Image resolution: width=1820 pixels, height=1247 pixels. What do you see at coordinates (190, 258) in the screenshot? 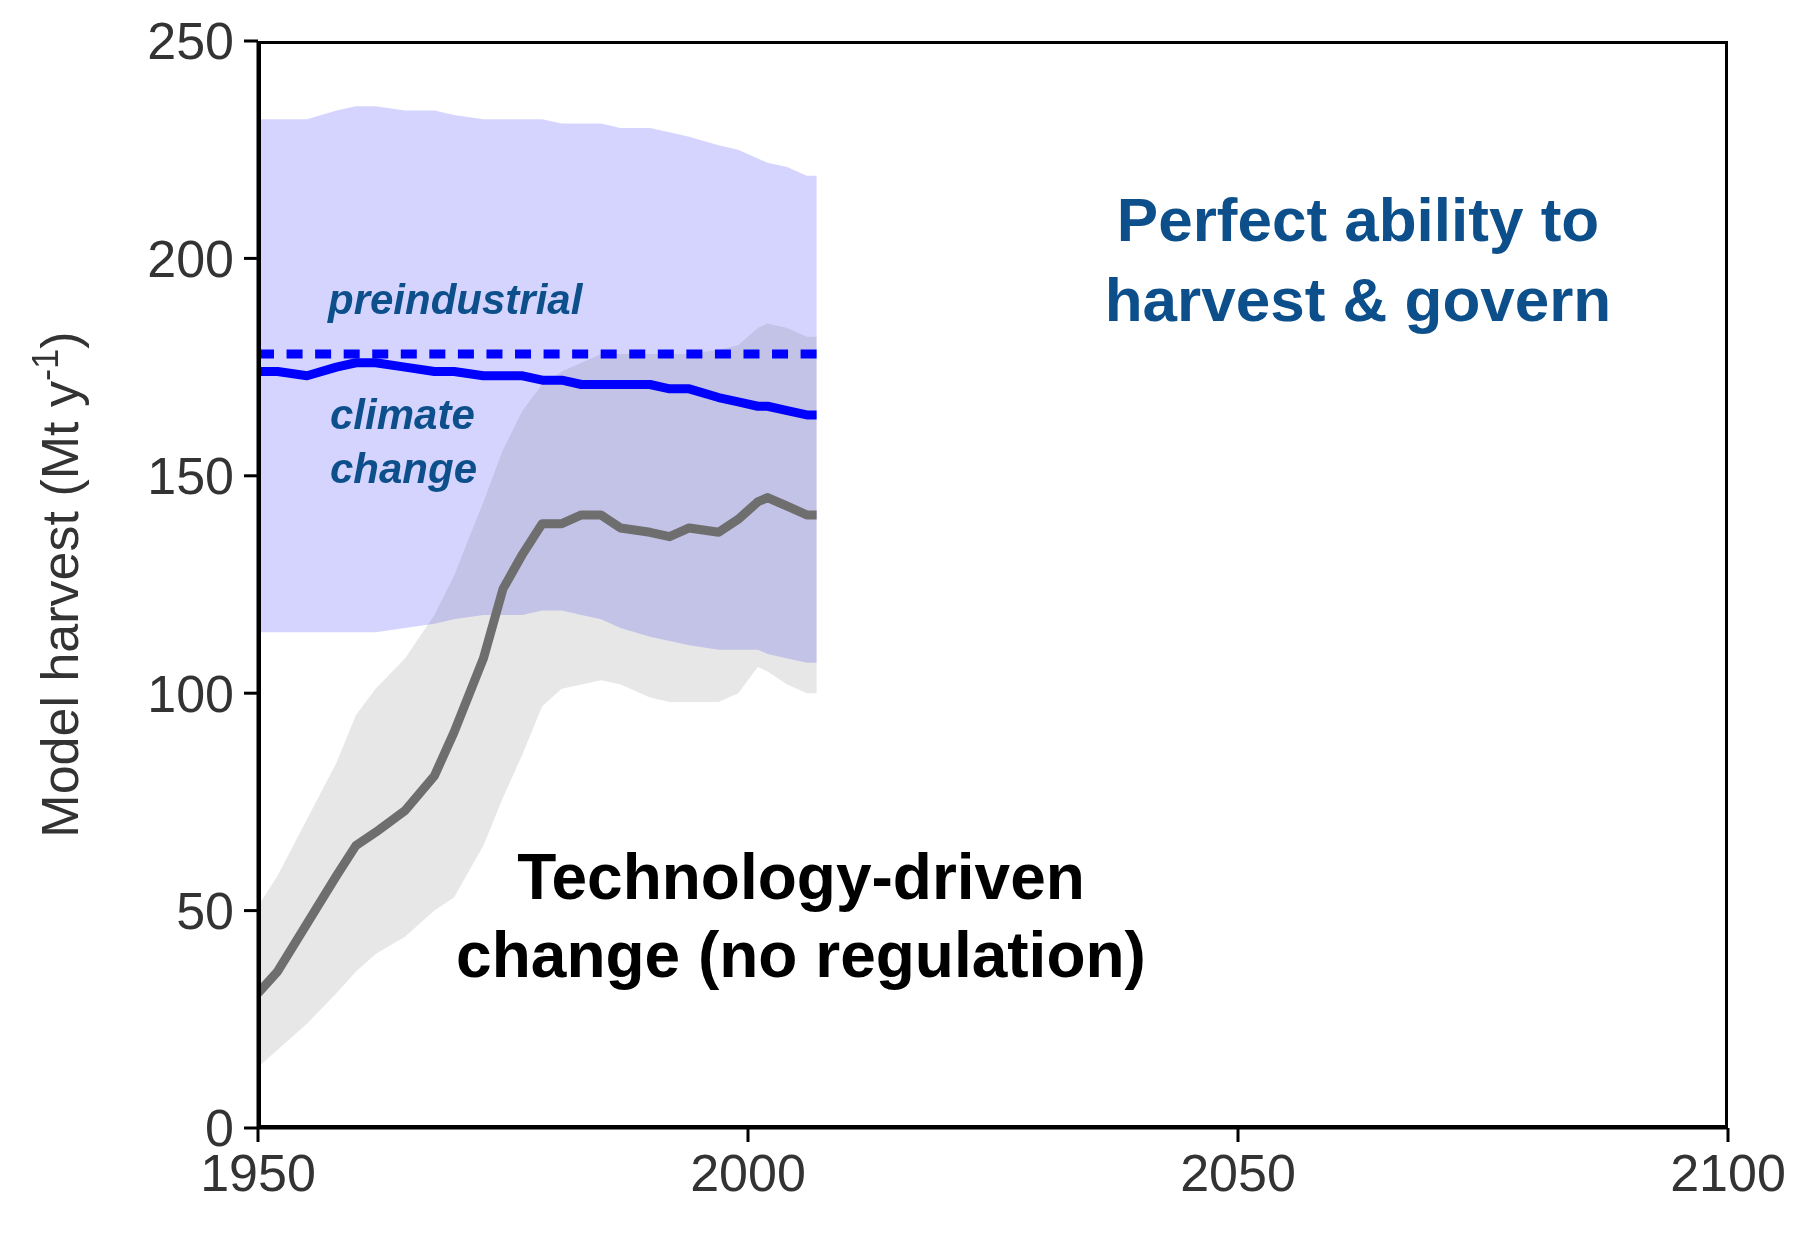
I see `y-tick-label: 200` at bounding box center [190, 258].